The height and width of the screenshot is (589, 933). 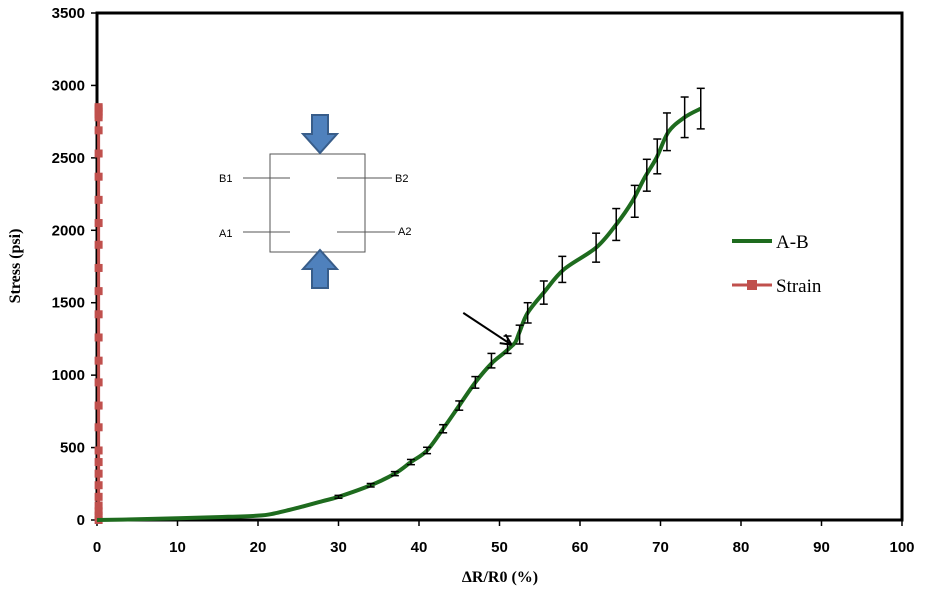 I want to click on y-tick-label: 2000, so click(x=68, y=230).